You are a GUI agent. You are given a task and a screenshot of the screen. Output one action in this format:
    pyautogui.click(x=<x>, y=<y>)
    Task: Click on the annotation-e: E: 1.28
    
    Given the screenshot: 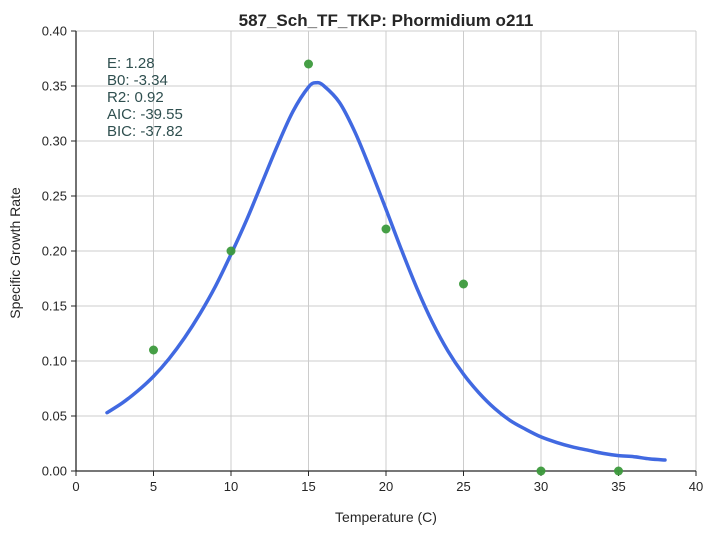 What is the action you would take?
    pyautogui.click(x=131, y=63)
    